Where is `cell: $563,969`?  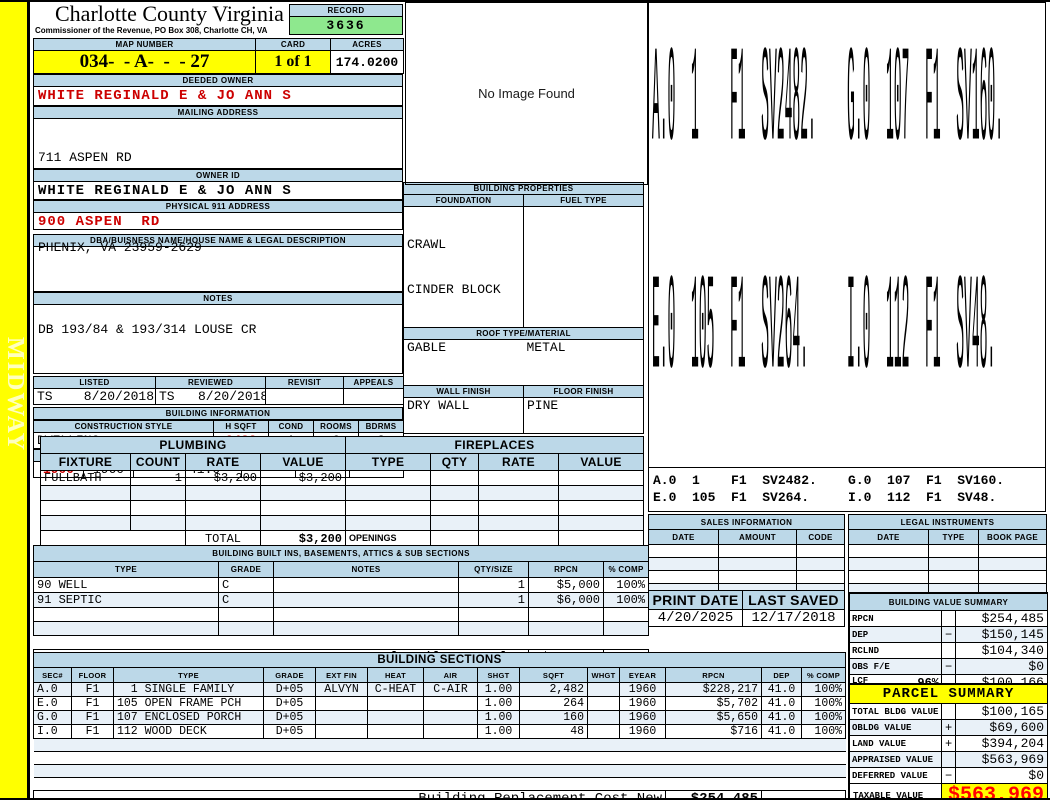 cell: $563,969 is located at coordinates (1001, 759).